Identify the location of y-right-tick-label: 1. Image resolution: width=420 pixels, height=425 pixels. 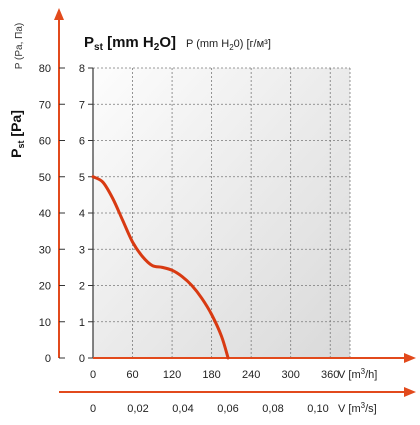
(82, 323).